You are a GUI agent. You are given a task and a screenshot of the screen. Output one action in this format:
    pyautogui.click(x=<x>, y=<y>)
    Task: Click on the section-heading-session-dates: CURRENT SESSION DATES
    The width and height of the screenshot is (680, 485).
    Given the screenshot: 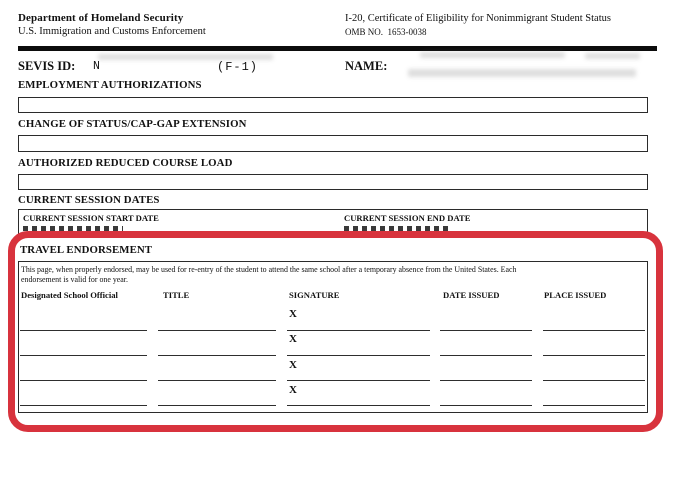 What is the action you would take?
    pyautogui.click(x=89, y=200)
    